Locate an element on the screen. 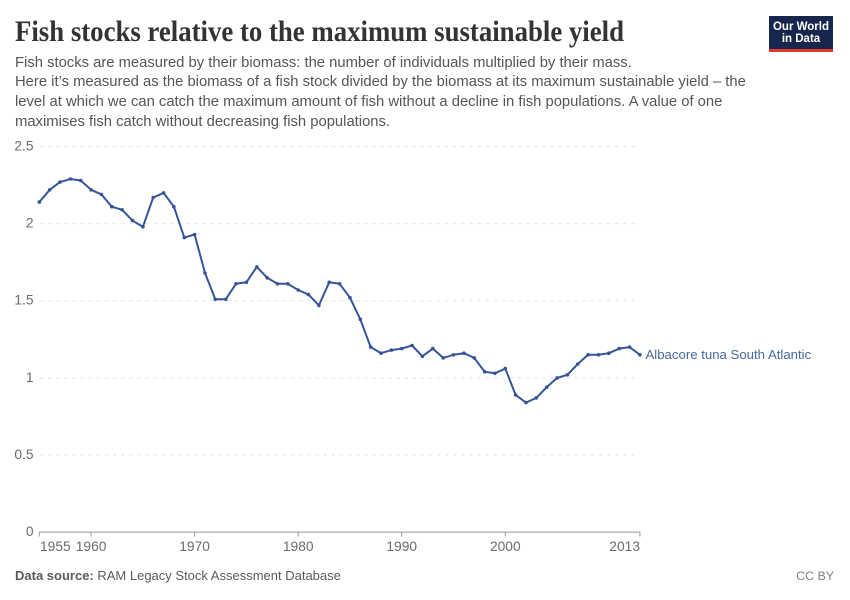 This screenshot has height=600, width=850. svg-text: 1990 is located at coordinates (401, 546).